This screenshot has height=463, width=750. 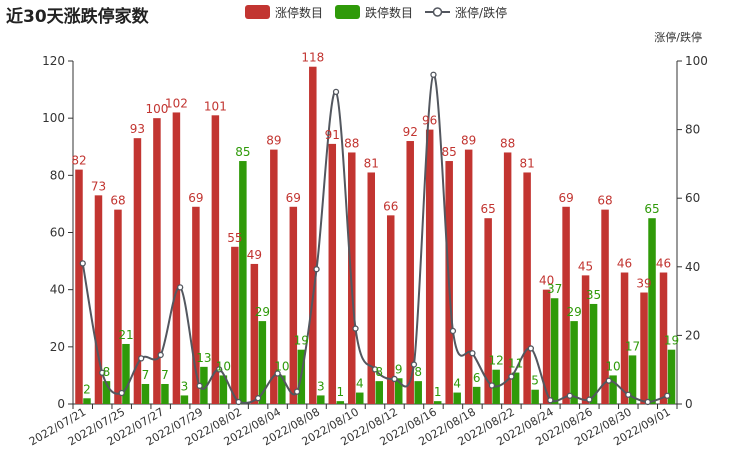 What do you see at coordinates (696, 61) in the screenshot?
I see `y-right-tick-label: 100` at bounding box center [696, 61].